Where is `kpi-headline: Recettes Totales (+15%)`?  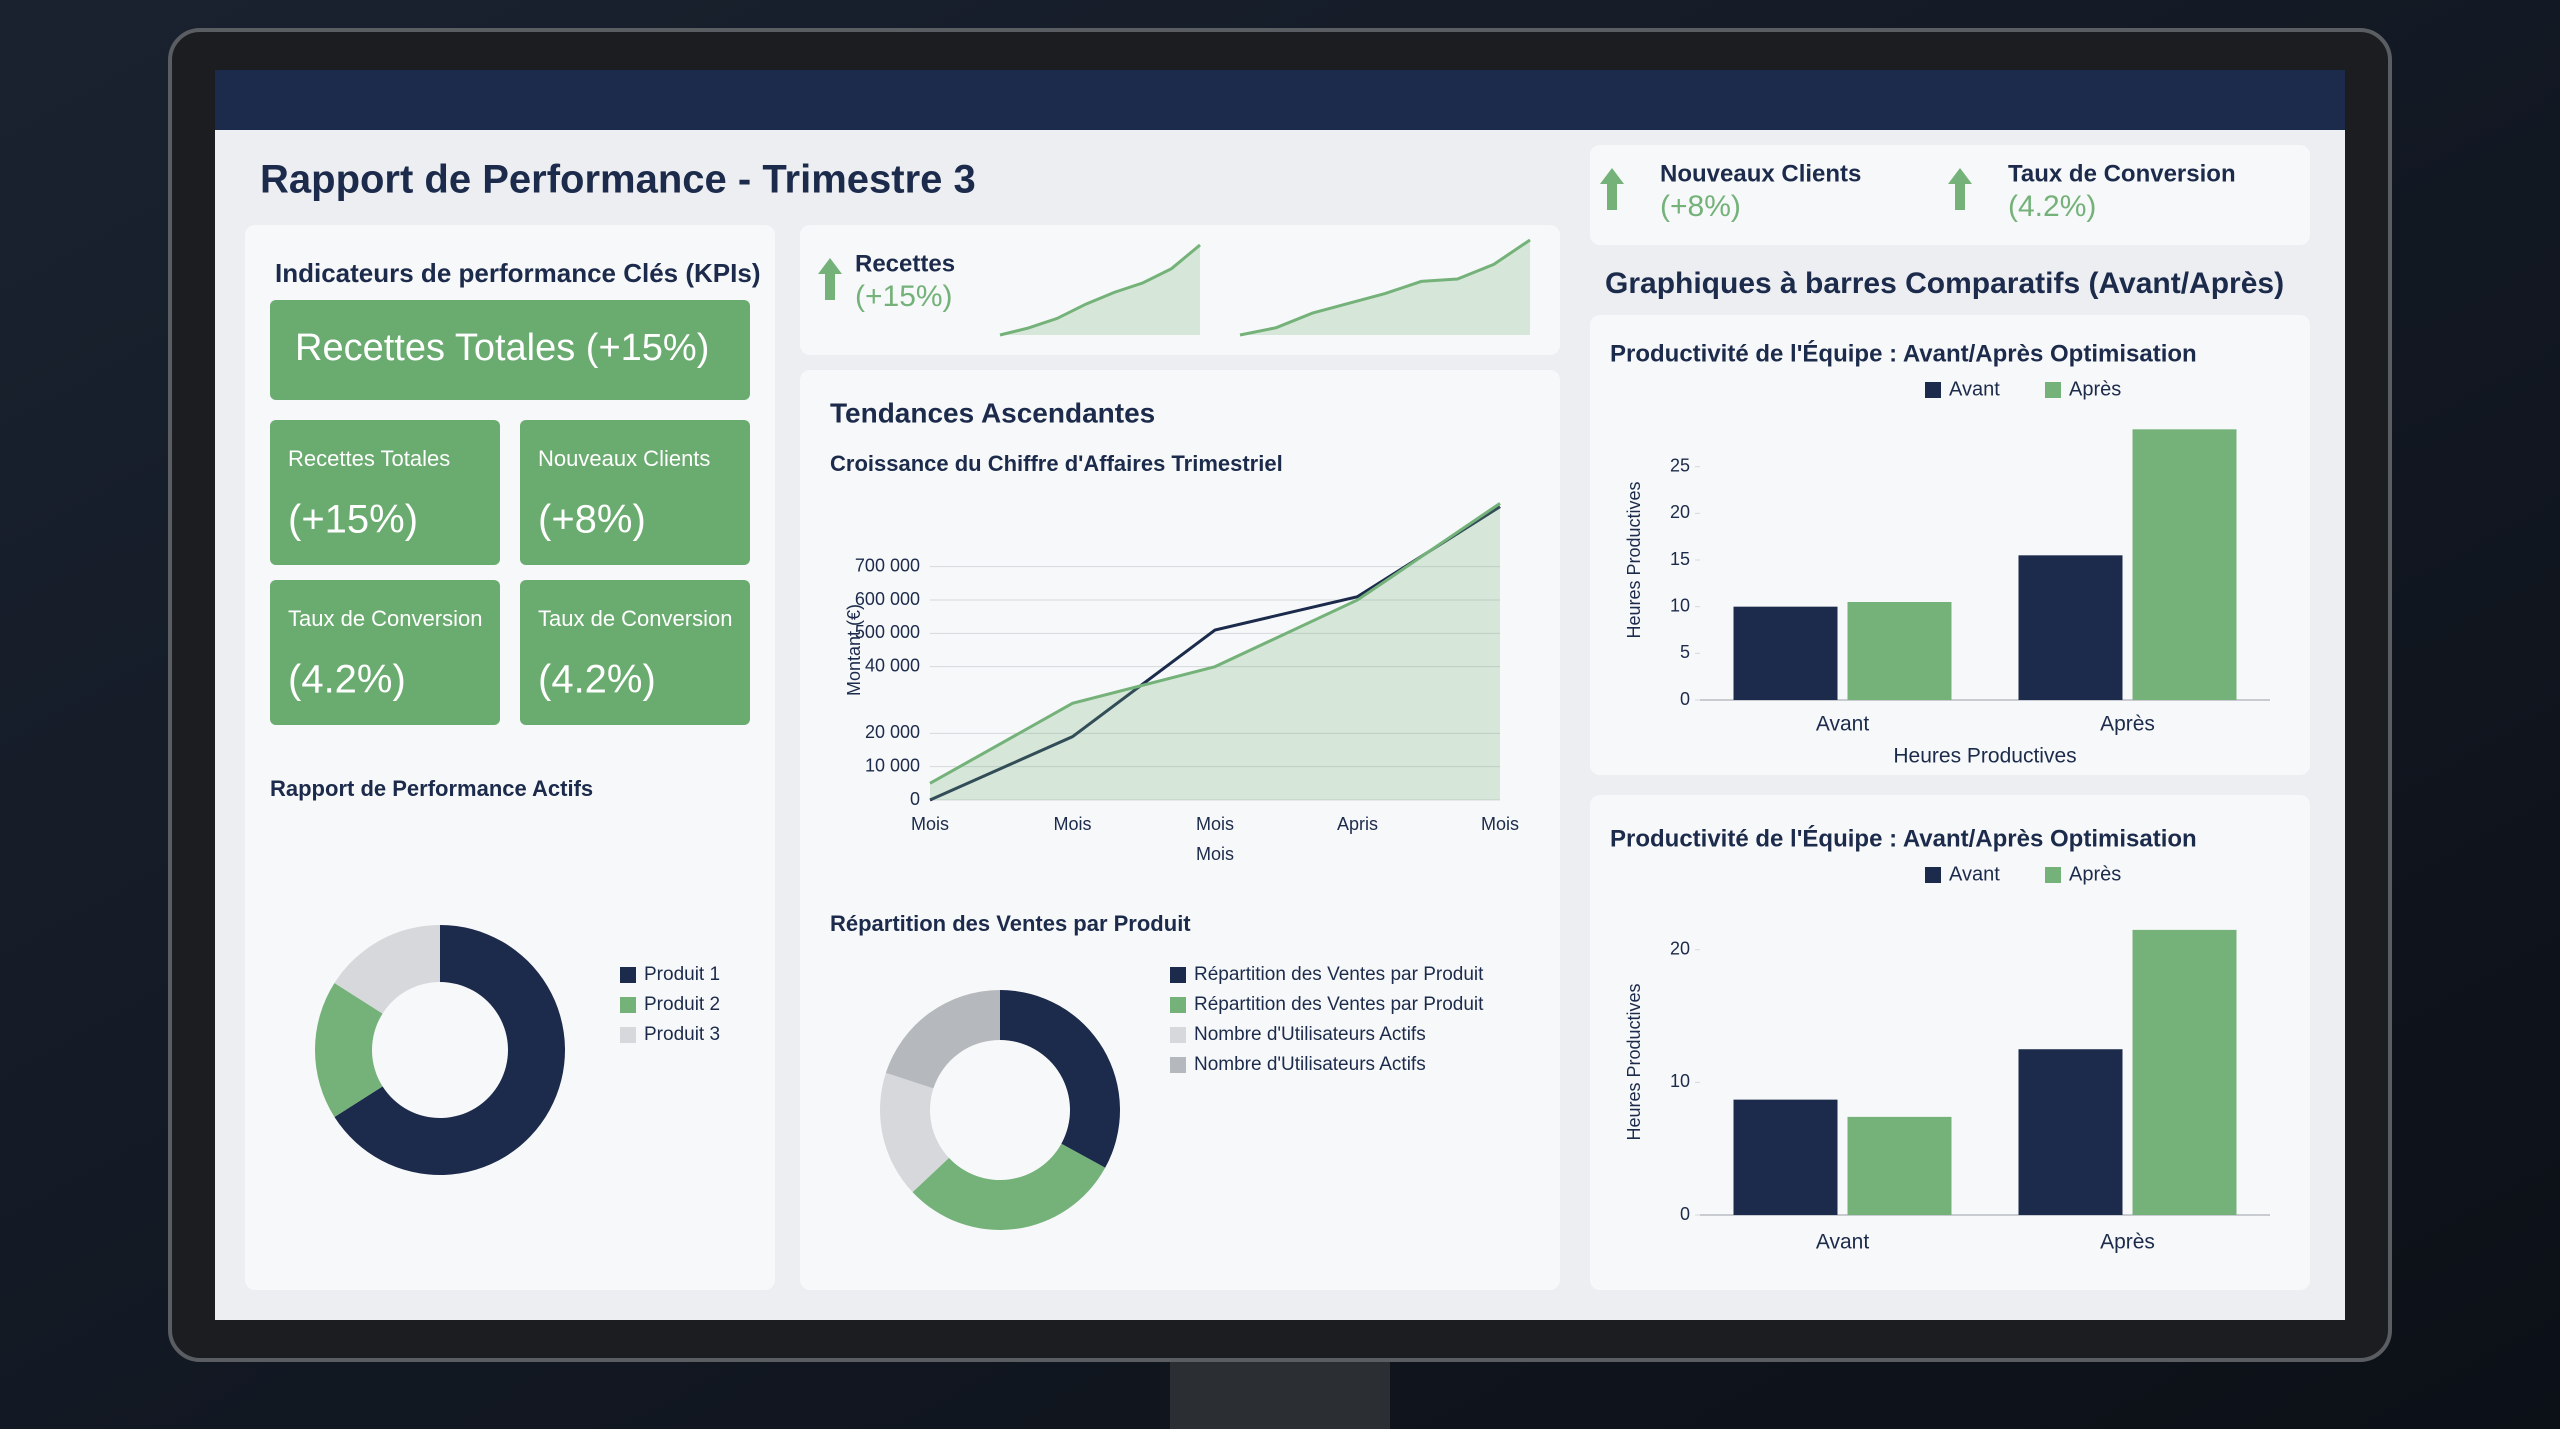
kpi-headline: Recettes Totales (+15%) is located at coordinates (502, 348).